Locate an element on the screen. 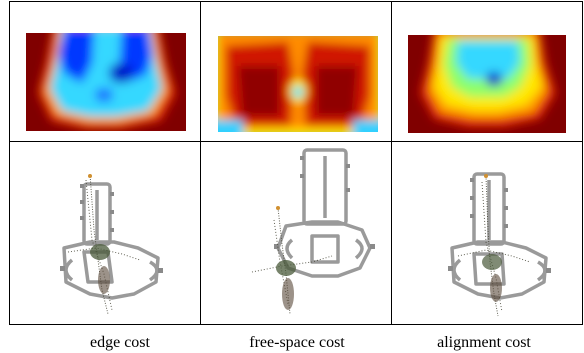 The height and width of the screenshot is (353, 584). edge-cost-heatmap is located at coordinates (106, 82).